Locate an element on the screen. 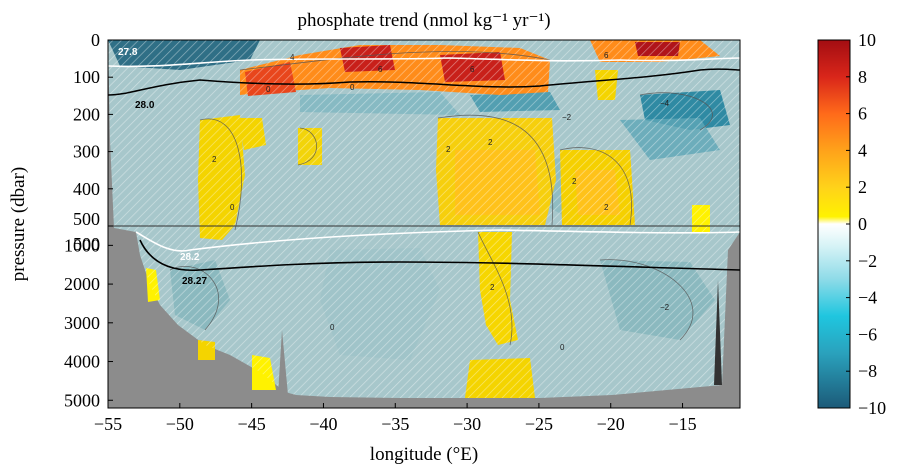 The image size is (901, 466). y-tick-label: 400 is located at coordinates (86, 189).